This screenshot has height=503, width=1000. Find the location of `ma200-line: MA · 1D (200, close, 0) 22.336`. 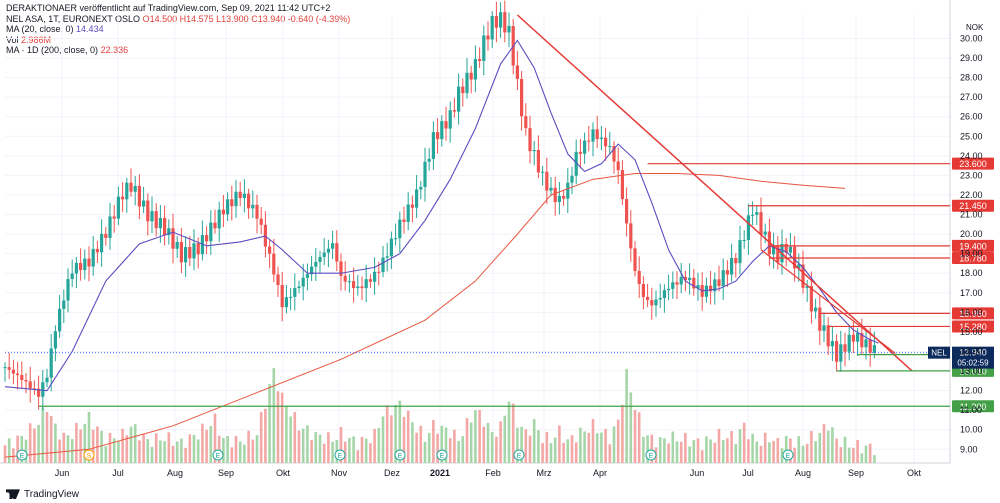

ma200-line: MA · 1D (200, close, 0) 22.336 is located at coordinates (178, 50).